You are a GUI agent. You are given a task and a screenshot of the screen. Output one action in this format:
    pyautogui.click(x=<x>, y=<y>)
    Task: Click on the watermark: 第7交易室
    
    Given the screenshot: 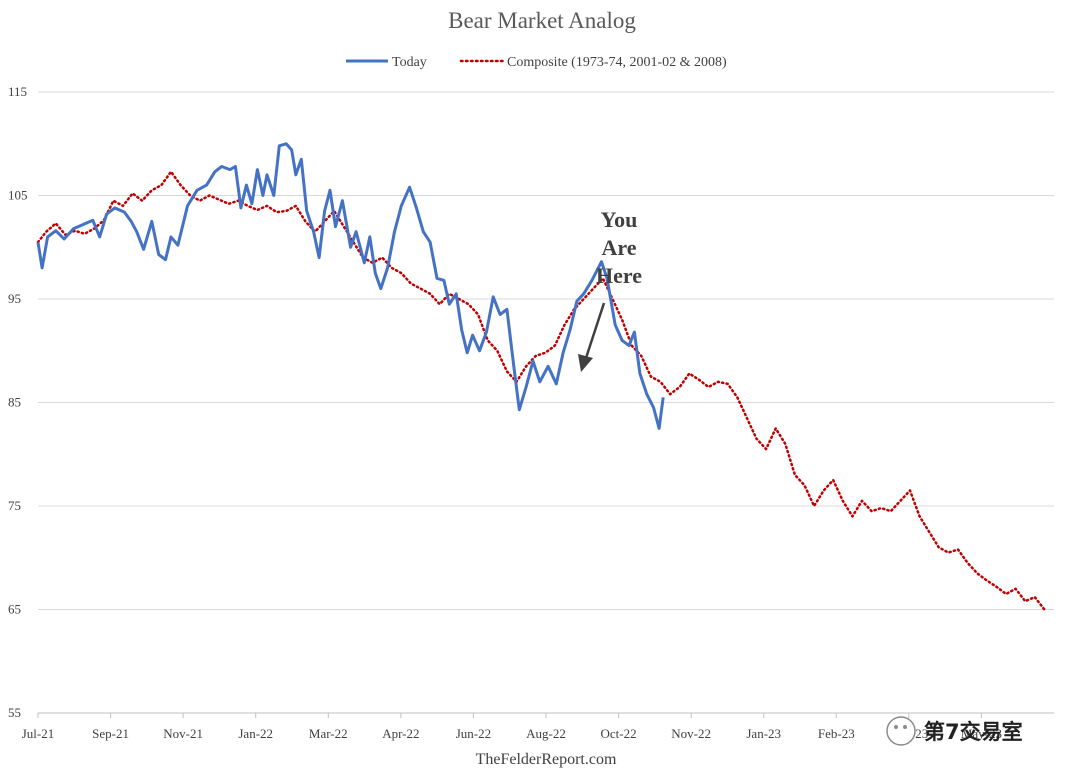 What is the action you would take?
    pyautogui.click(x=954, y=731)
    